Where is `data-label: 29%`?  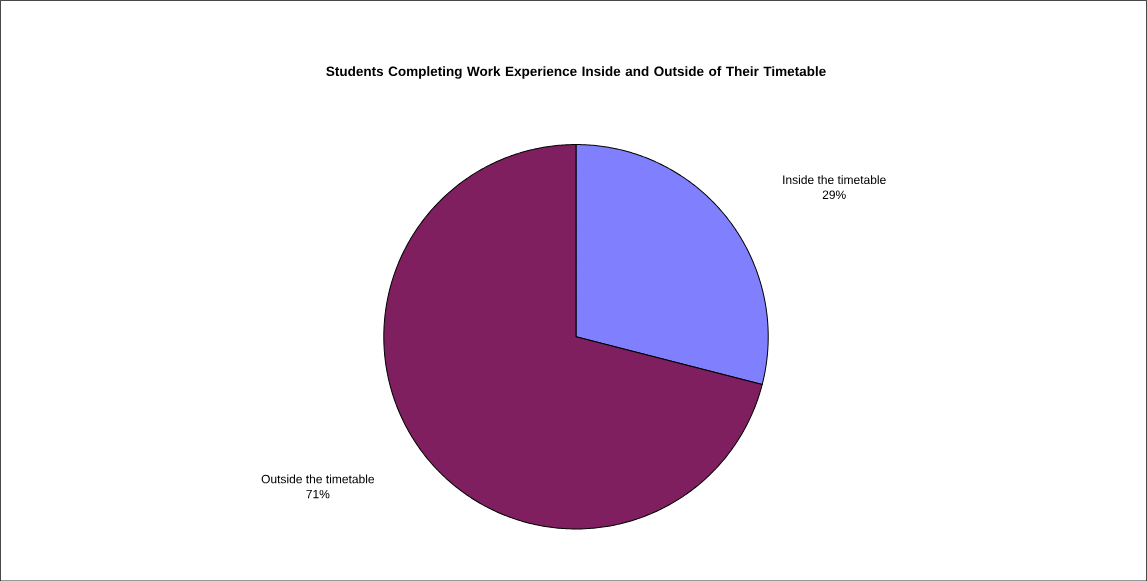 data-label: 29% is located at coordinates (834, 194).